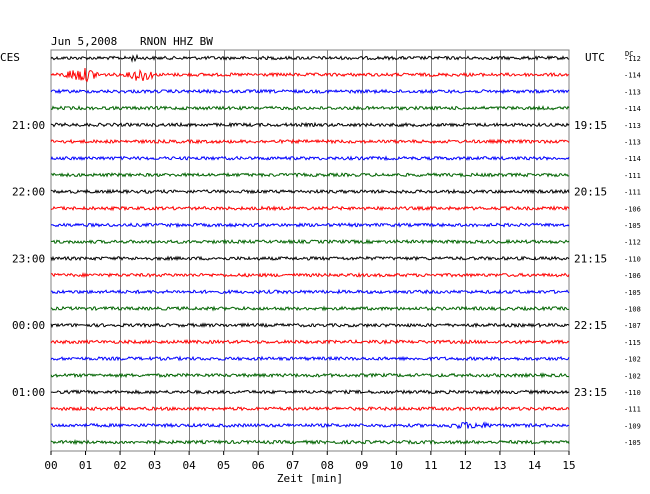 The image size is (650, 494). Describe the element at coordinates (28, 258) in the screenshot. I see `left-time-label: 23:00` at that location.